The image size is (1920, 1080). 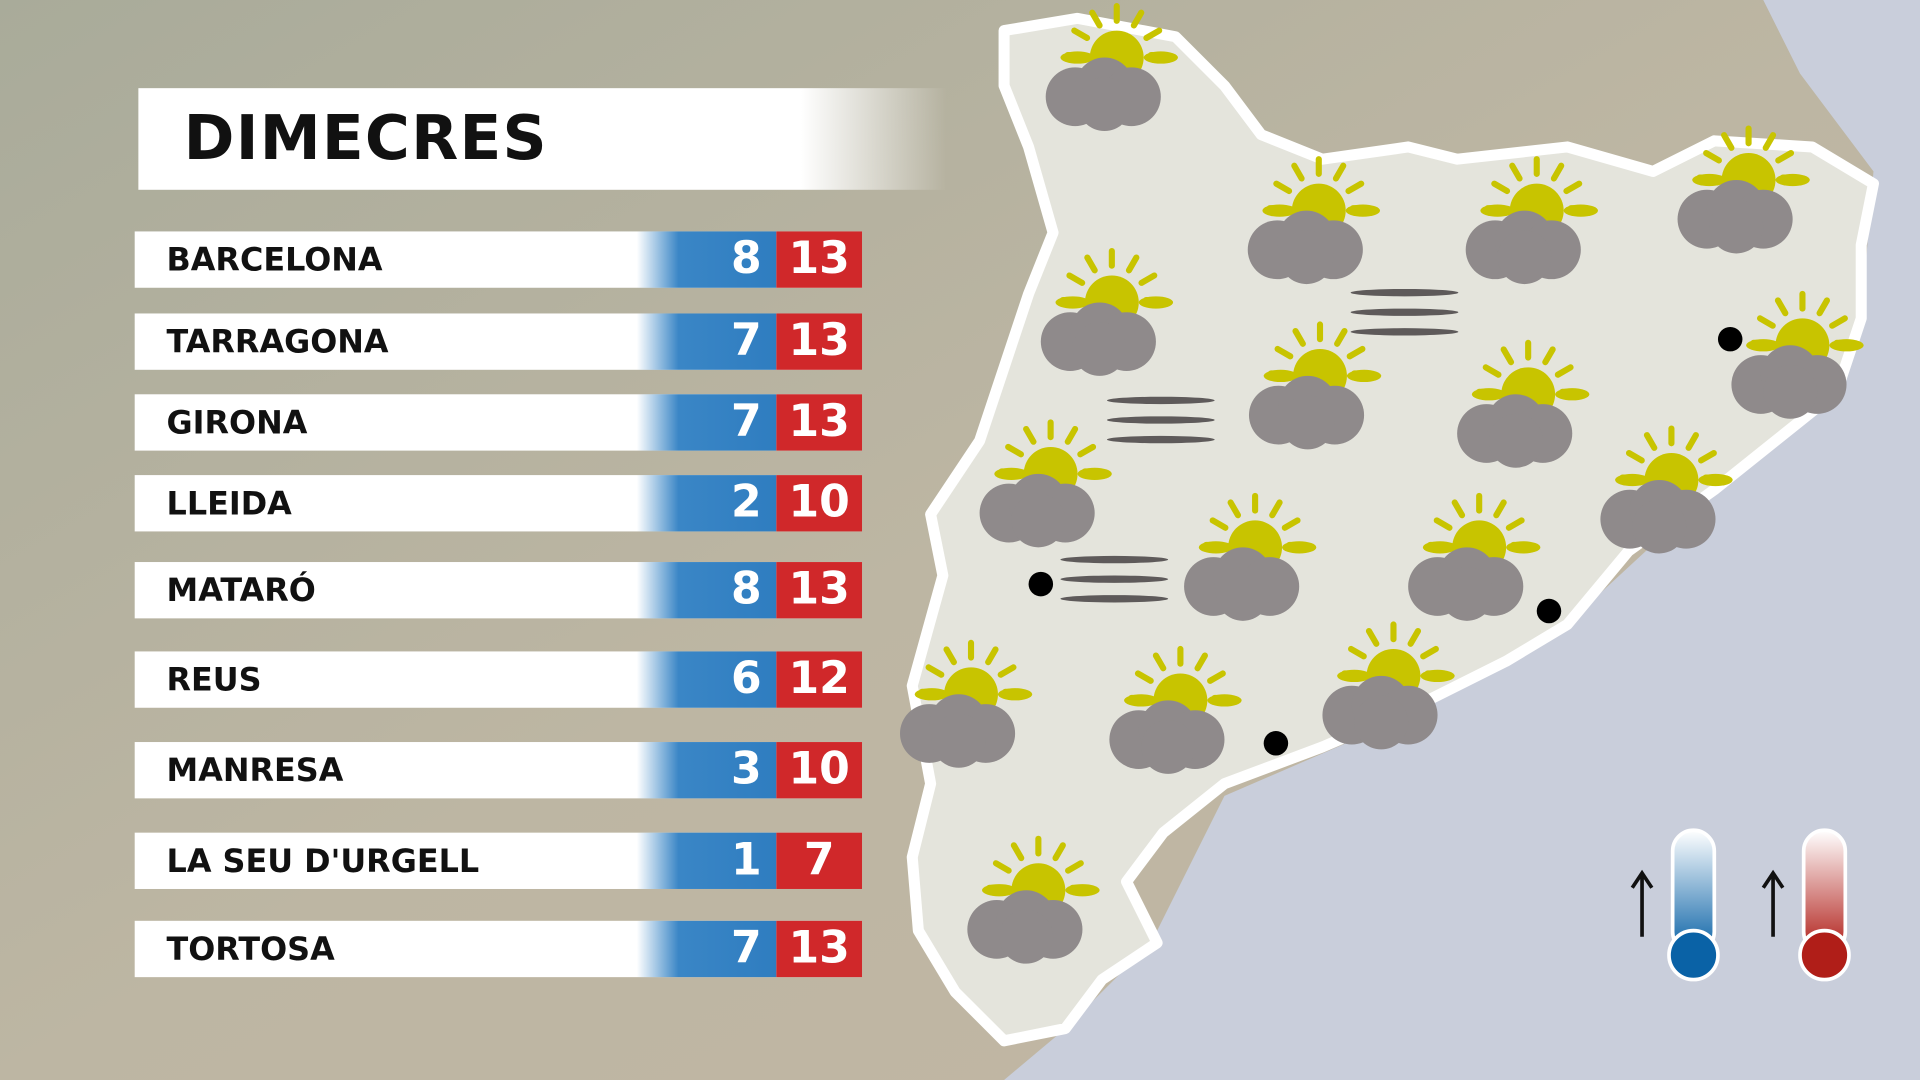 I want to click on legend, so click(x=1740, y=905).